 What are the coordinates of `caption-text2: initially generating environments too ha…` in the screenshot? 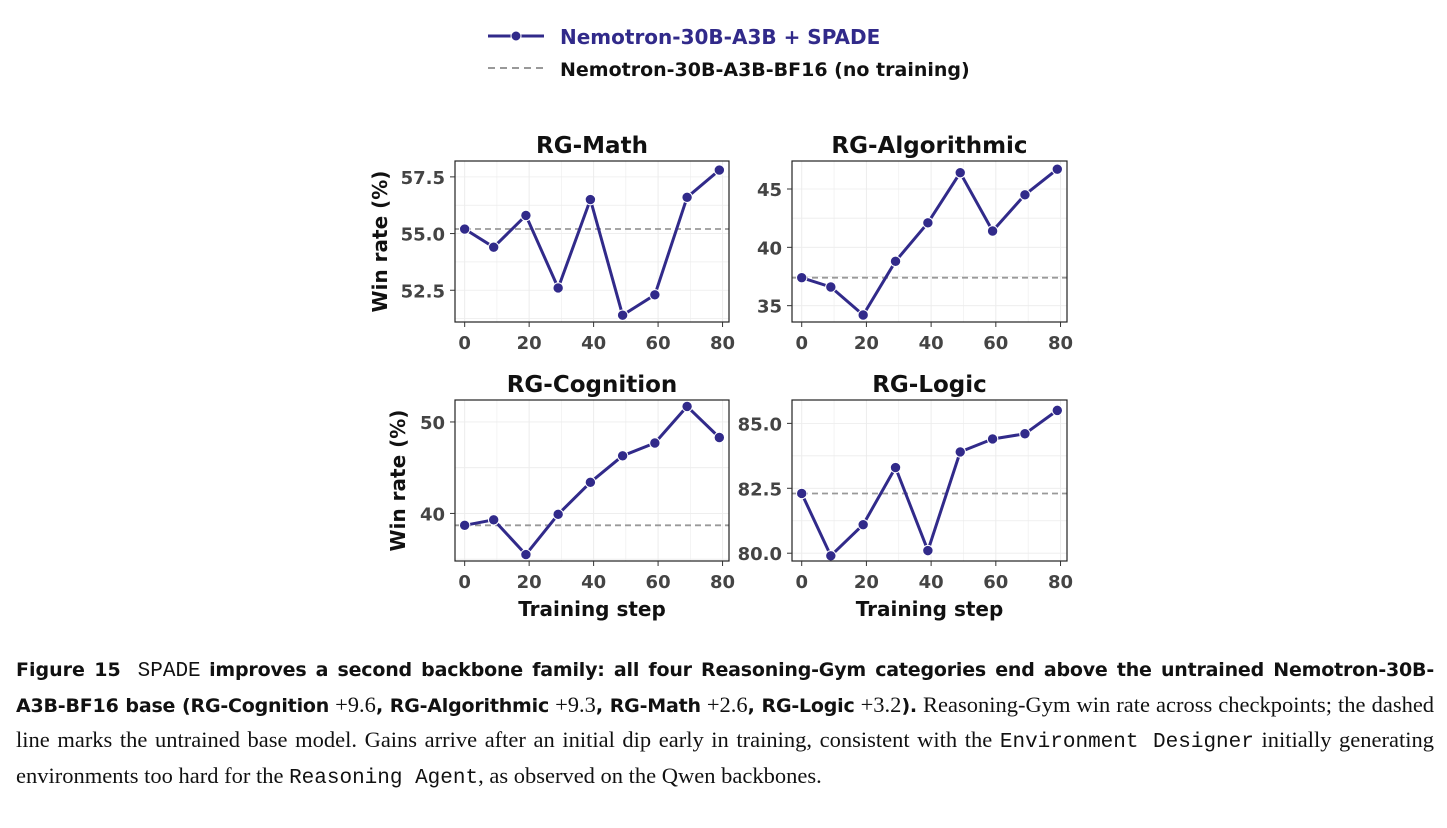 It's located at (725, 757).